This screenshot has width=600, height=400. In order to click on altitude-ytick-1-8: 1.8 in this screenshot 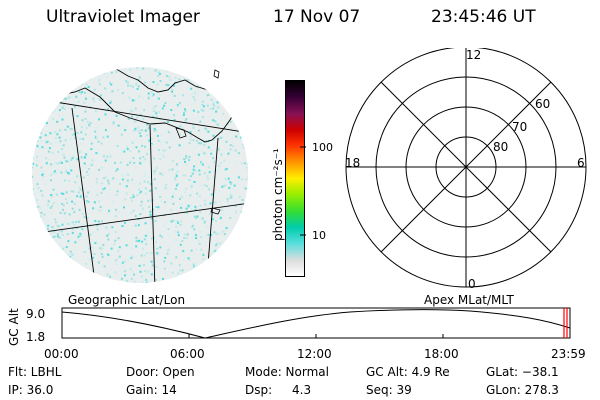, I will do `click(36, 337)`.